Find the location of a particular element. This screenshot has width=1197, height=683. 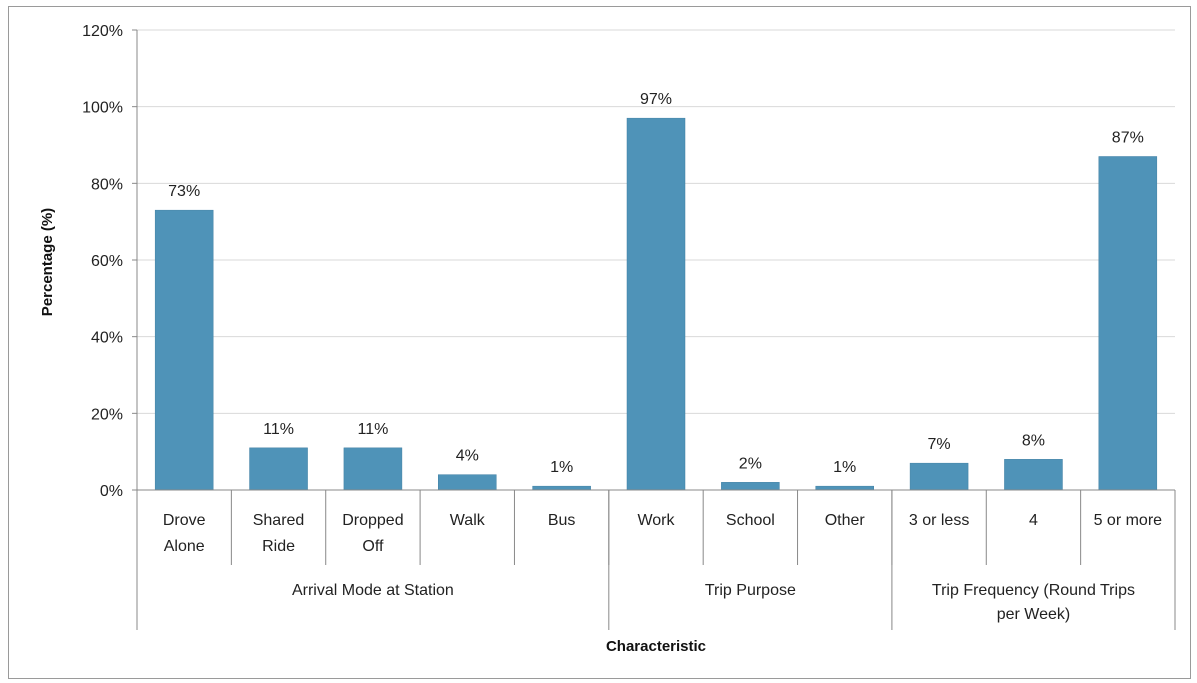

category-label: Drove is located at coordinates (184, 520).